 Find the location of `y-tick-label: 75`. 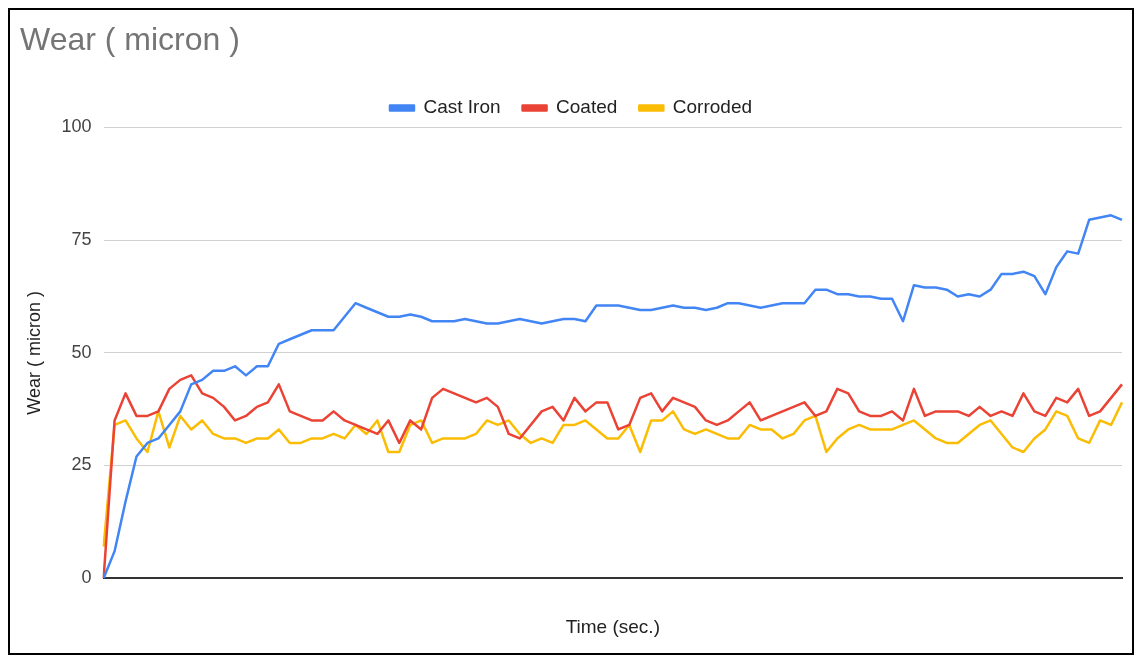

y-tick-label: 75 is located at coordinates (81, 239).